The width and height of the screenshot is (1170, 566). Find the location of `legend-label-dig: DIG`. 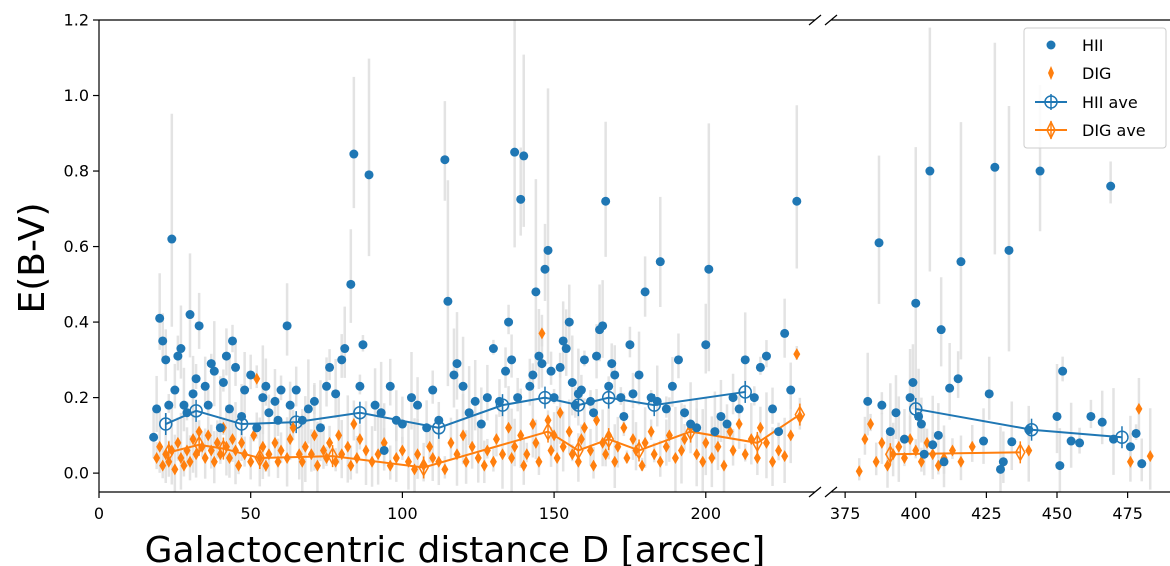

legend-label-dig: DIG is located at coordinates (1096, 73).